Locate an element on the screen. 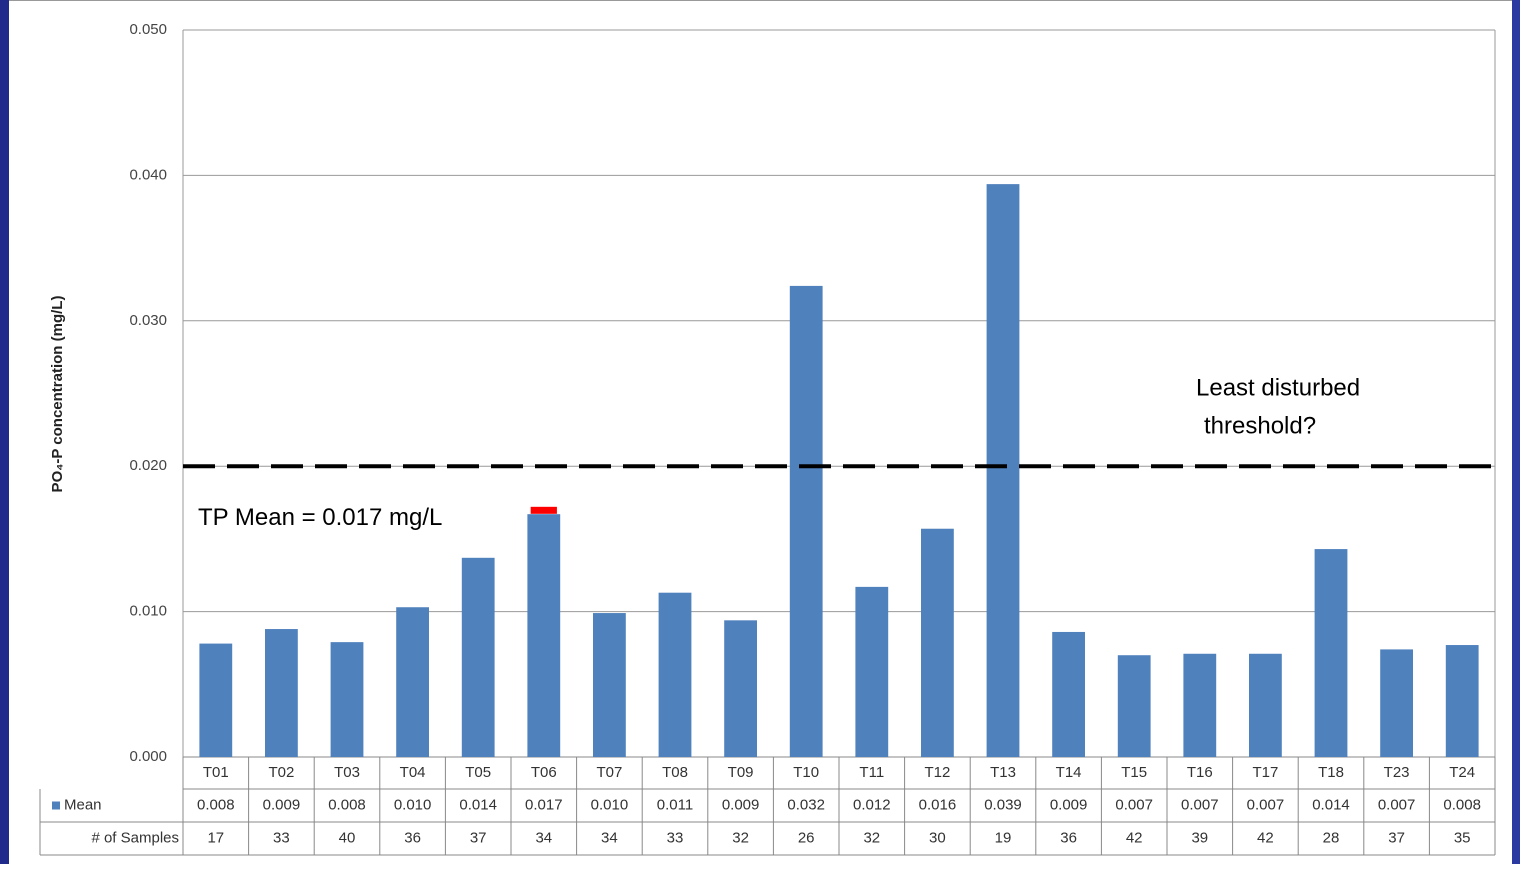 The image size is (1520, 869). table-value: 0.011 is located at coordinates (675, 804).